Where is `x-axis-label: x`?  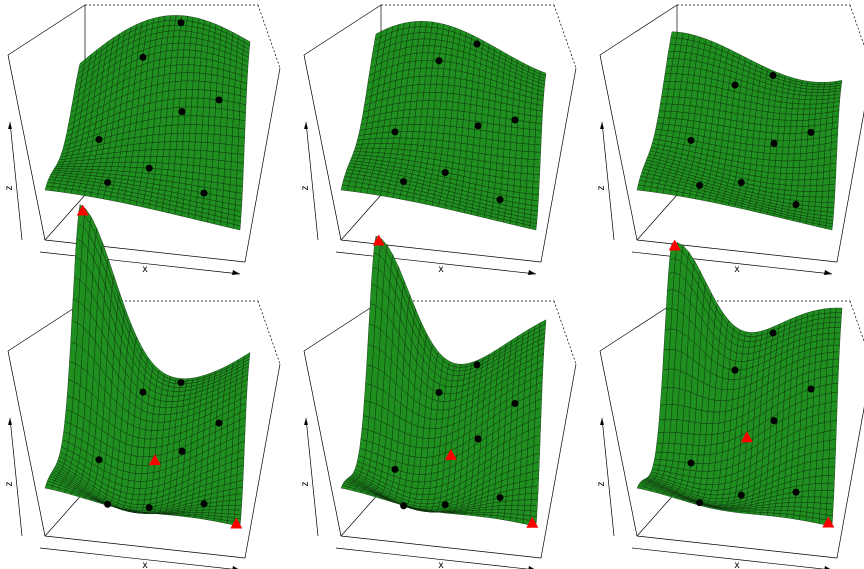
x-axis-label: x is located at coordinates (441, 269).